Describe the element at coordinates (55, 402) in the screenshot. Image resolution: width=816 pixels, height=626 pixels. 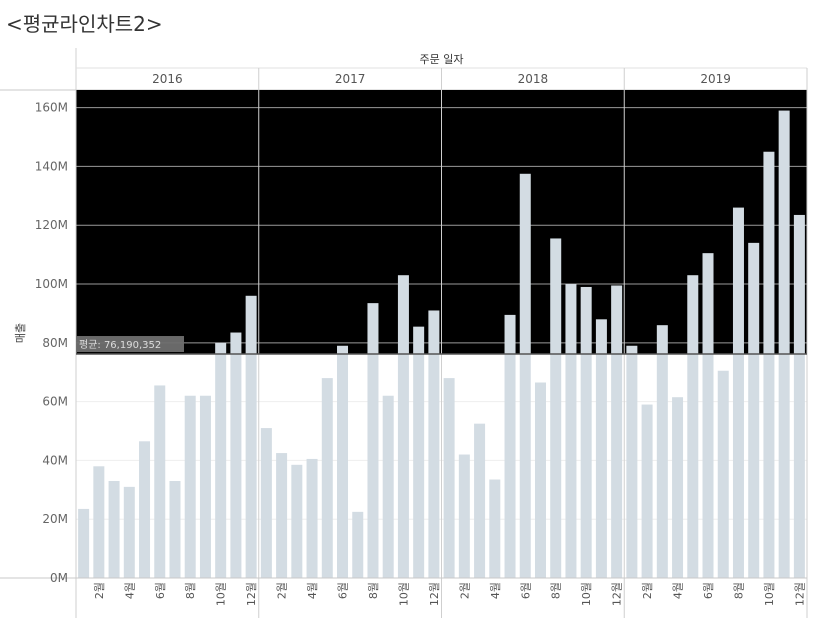
I see `y-tick-label: 60M` at that location.